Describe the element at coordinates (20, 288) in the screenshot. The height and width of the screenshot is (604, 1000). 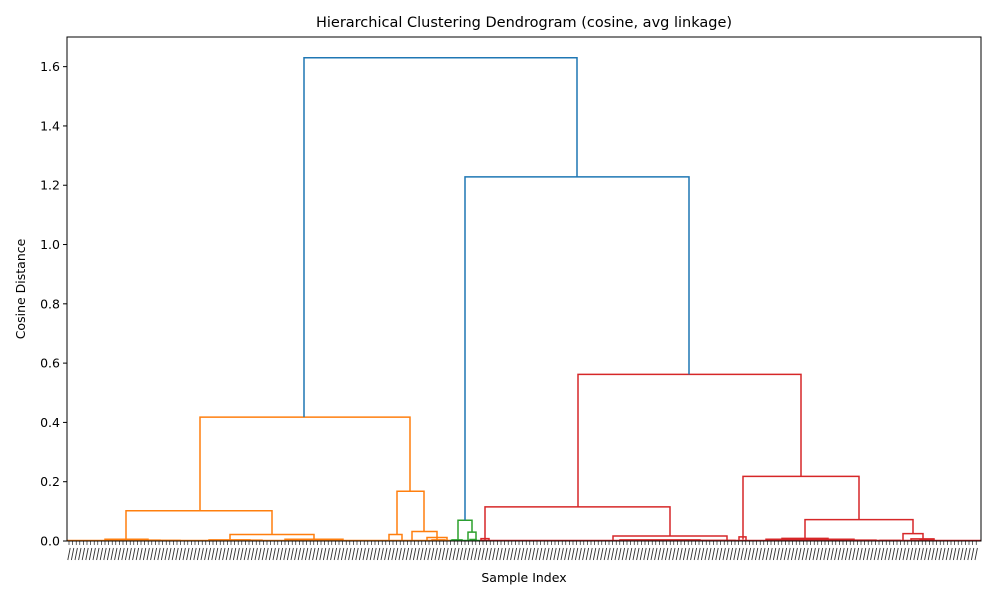
I see `y-axis-label: Cosine Distance` at that location.